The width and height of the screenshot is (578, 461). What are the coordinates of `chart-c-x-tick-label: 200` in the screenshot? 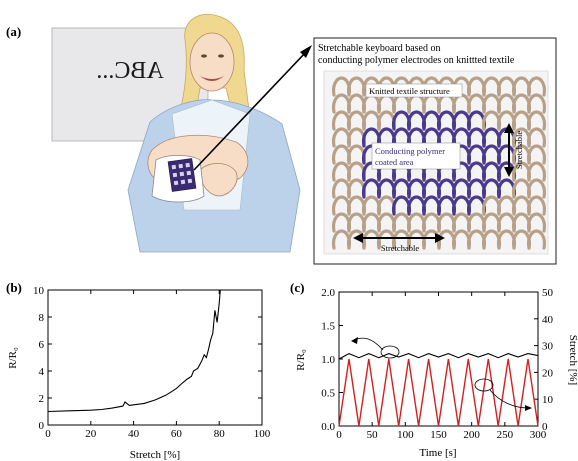 It's located at (471, 435).